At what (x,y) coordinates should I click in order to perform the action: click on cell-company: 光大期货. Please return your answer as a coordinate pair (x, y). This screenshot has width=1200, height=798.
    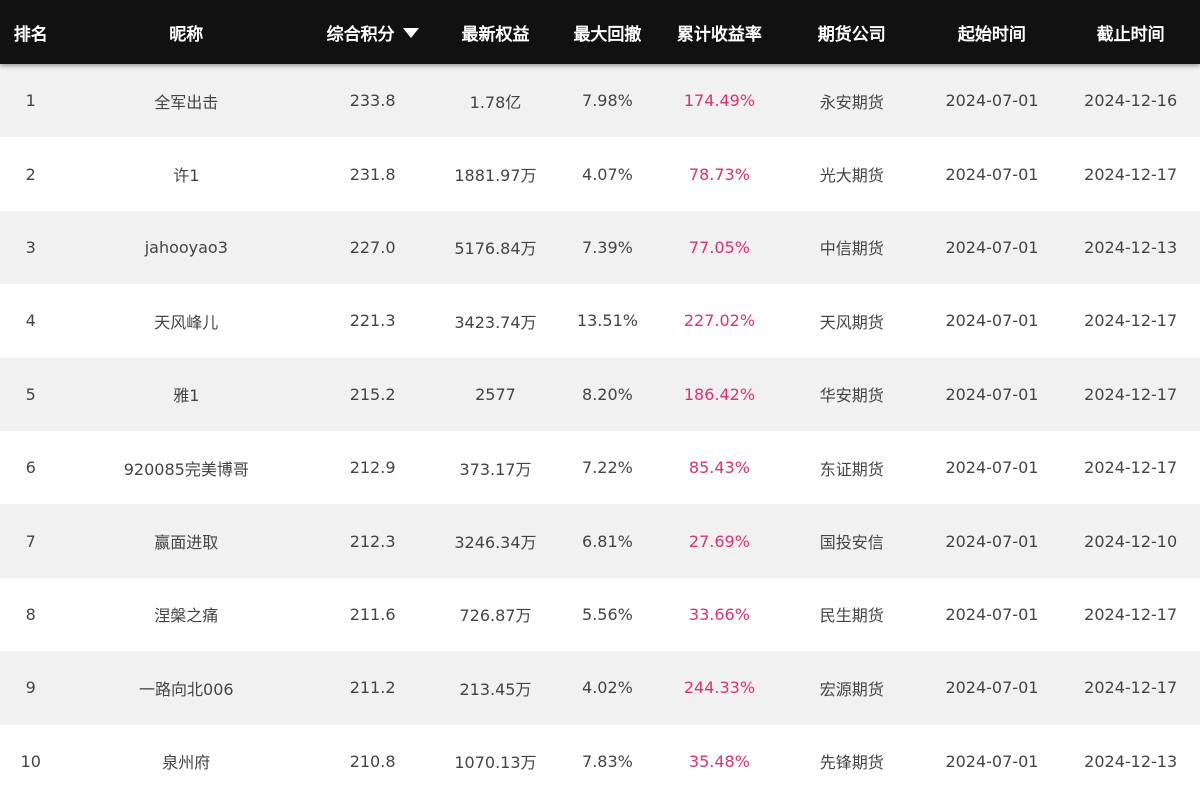
    Looking at the image, I should click on (851, 176).